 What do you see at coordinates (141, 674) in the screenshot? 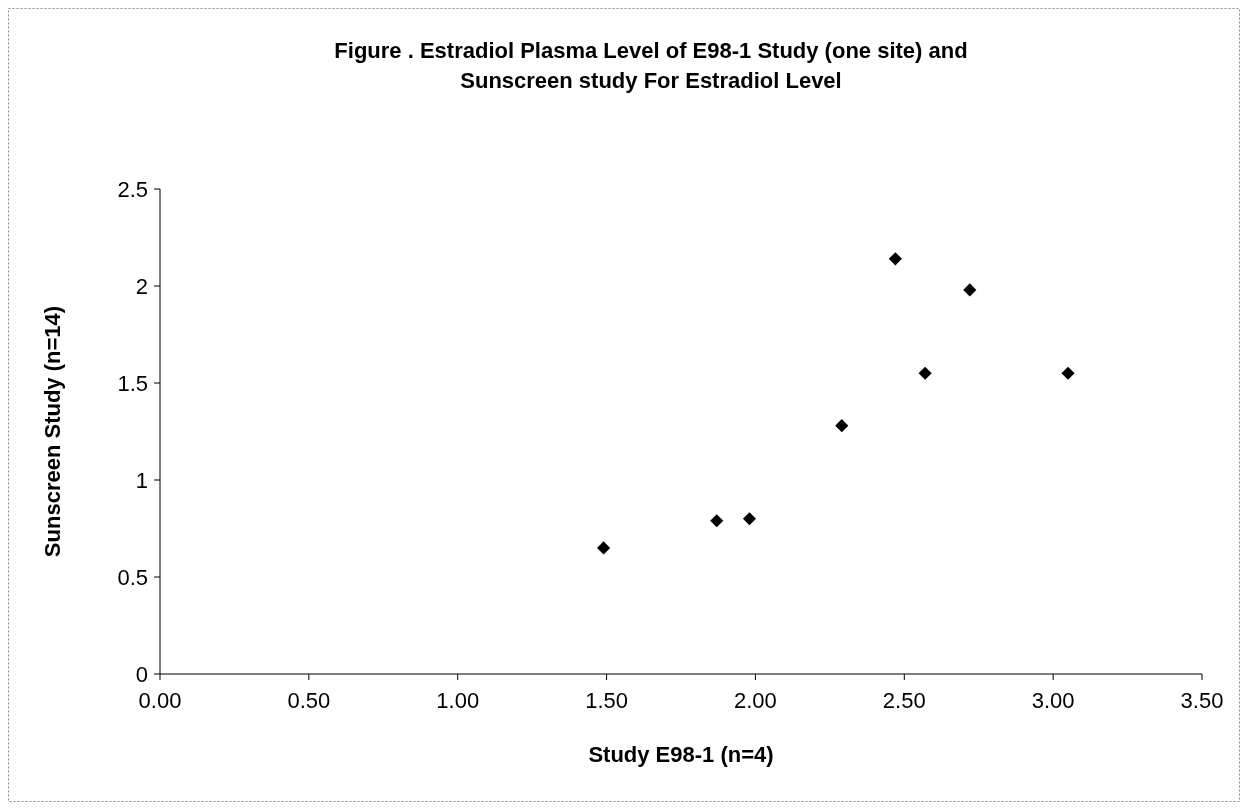
I see `y-tick-label: 0` at bounding box center [141, 674].